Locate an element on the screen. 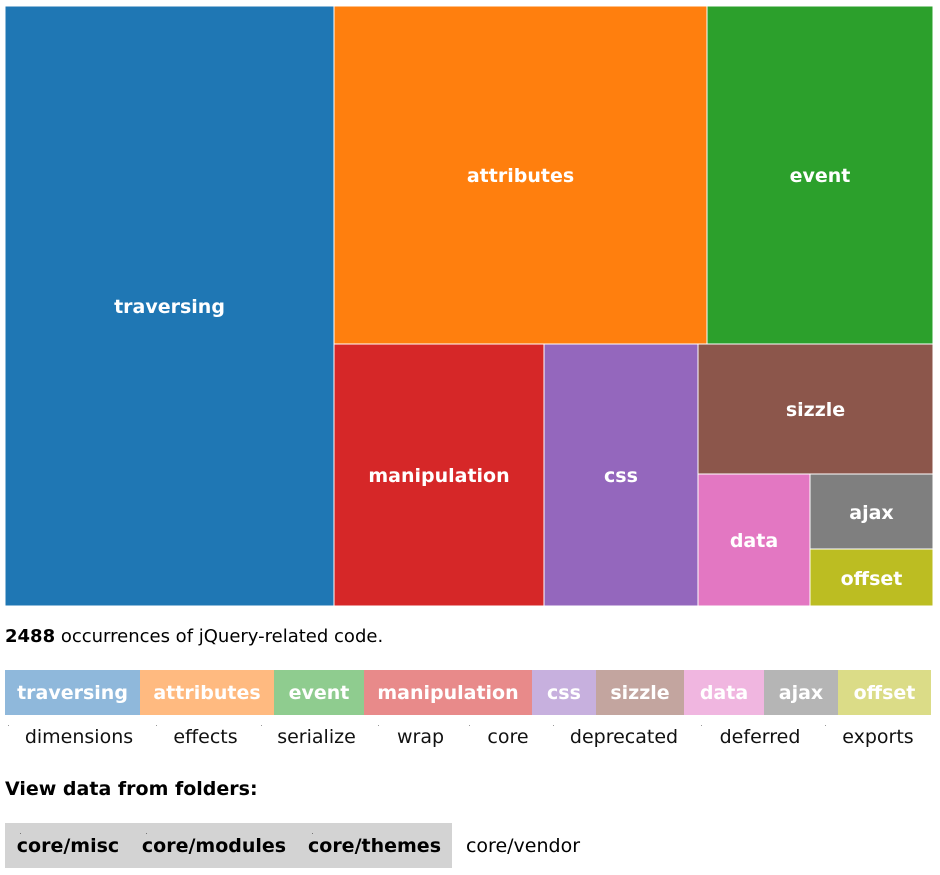  treemap-label-data: data is located at coordinates (754, 541).